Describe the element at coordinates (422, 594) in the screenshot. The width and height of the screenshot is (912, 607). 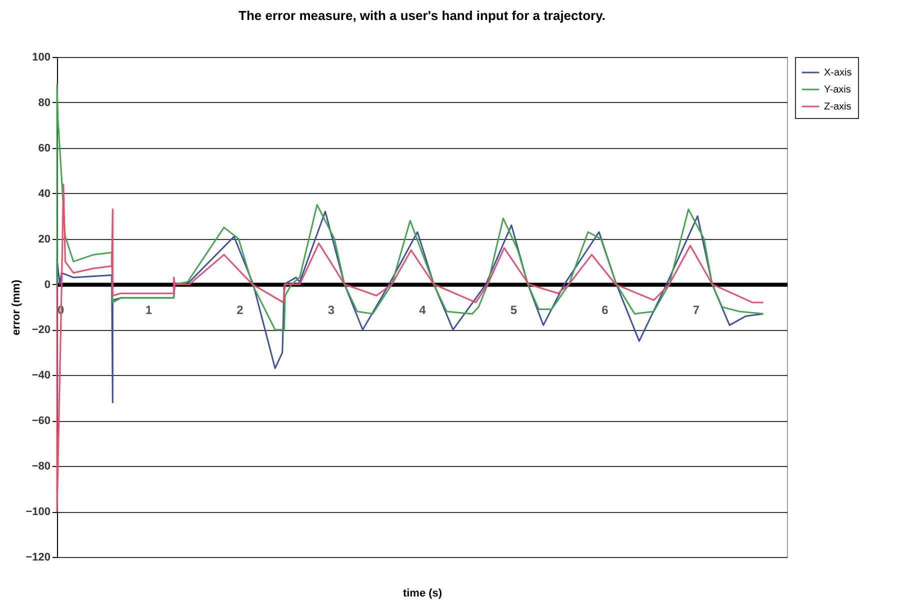
I see `x-axis-title: time (s)` at that location.